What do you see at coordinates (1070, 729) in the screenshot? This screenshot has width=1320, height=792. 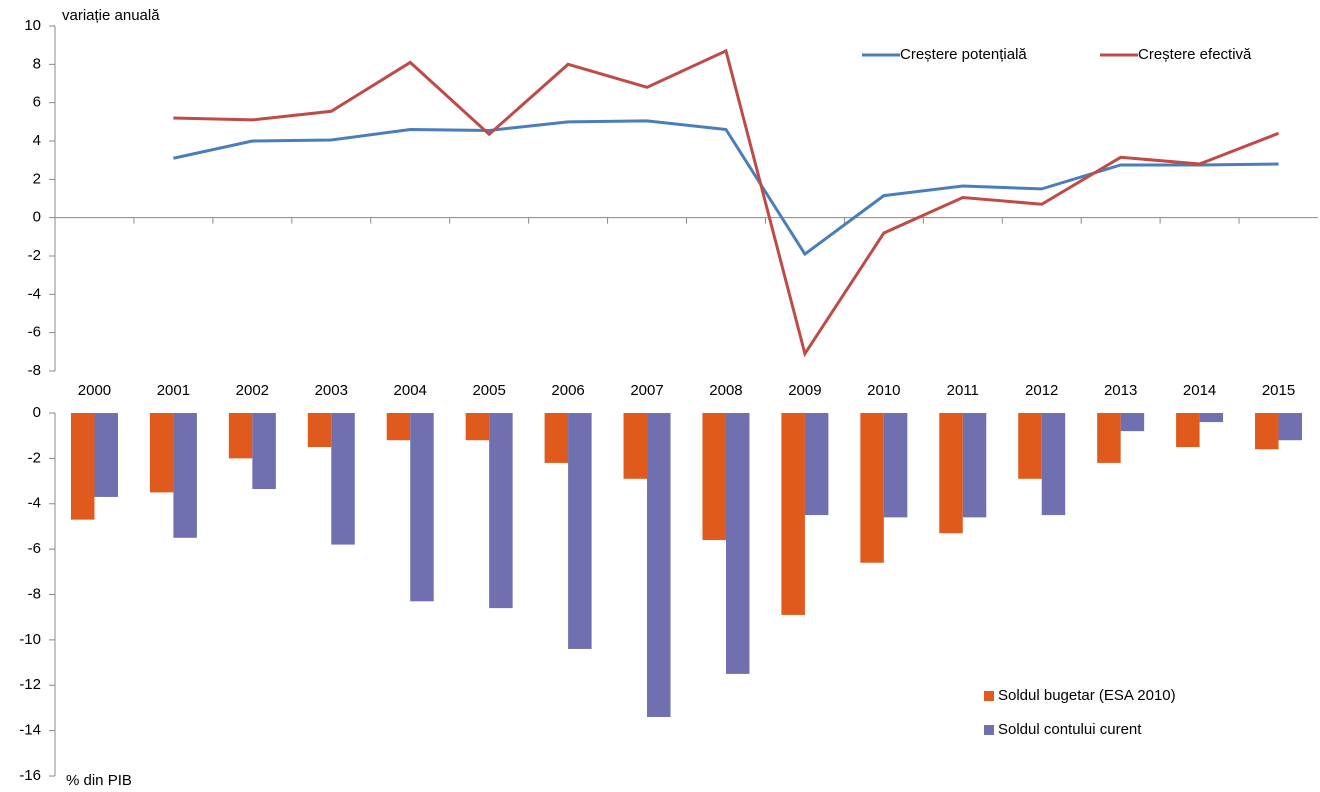 I see `legend-label: Soldul contului curent` at bounding box center [1070, 729].